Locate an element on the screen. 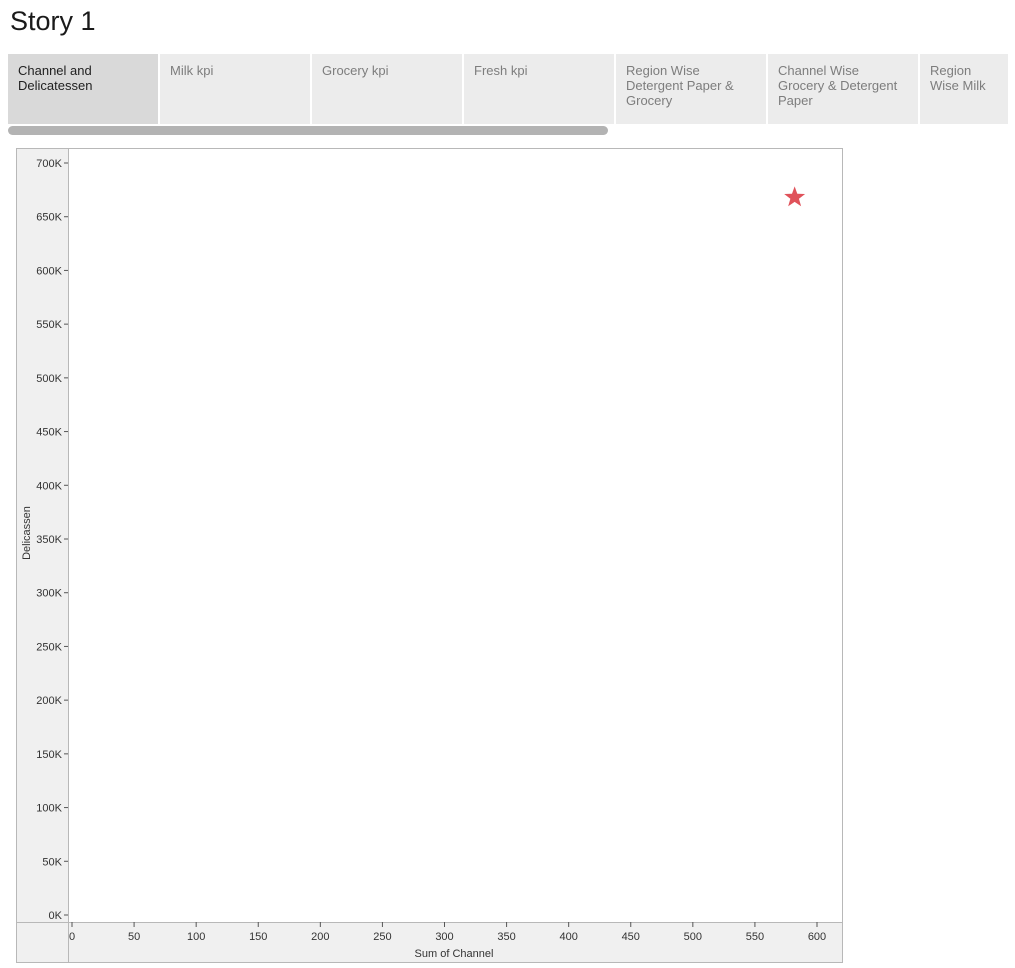  data-points is located at coordinates (795, 196).